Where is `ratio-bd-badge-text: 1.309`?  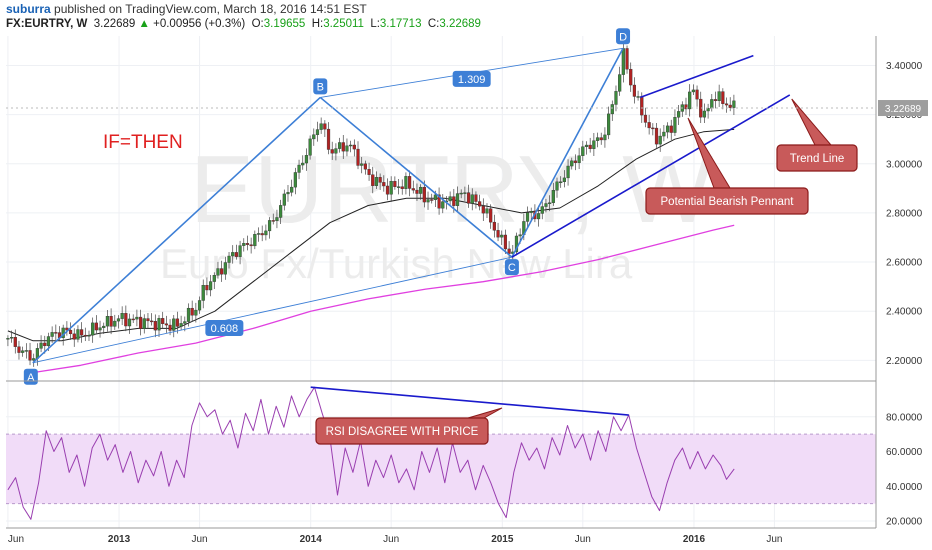
ratio-bd-badge-text: 1.309 is located at coordinates (472, 80).